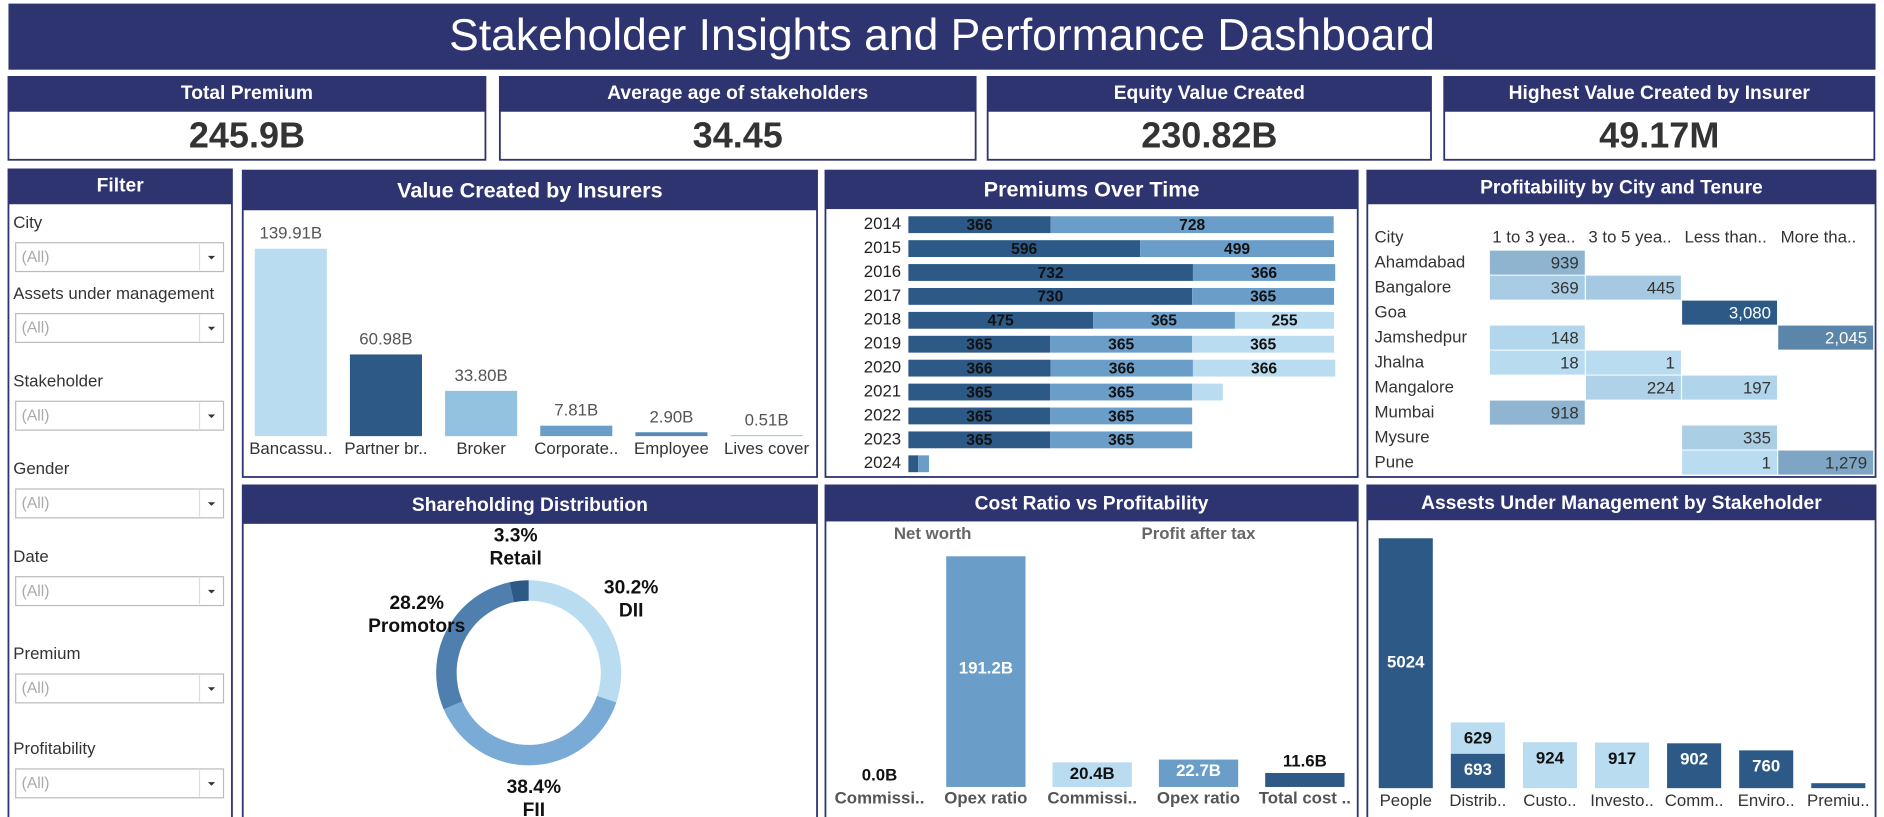  What do you see at coordinates (1750, 313) in the screenshot?
I see `cell-value: 3,080` at bounding box center [1750, 313].